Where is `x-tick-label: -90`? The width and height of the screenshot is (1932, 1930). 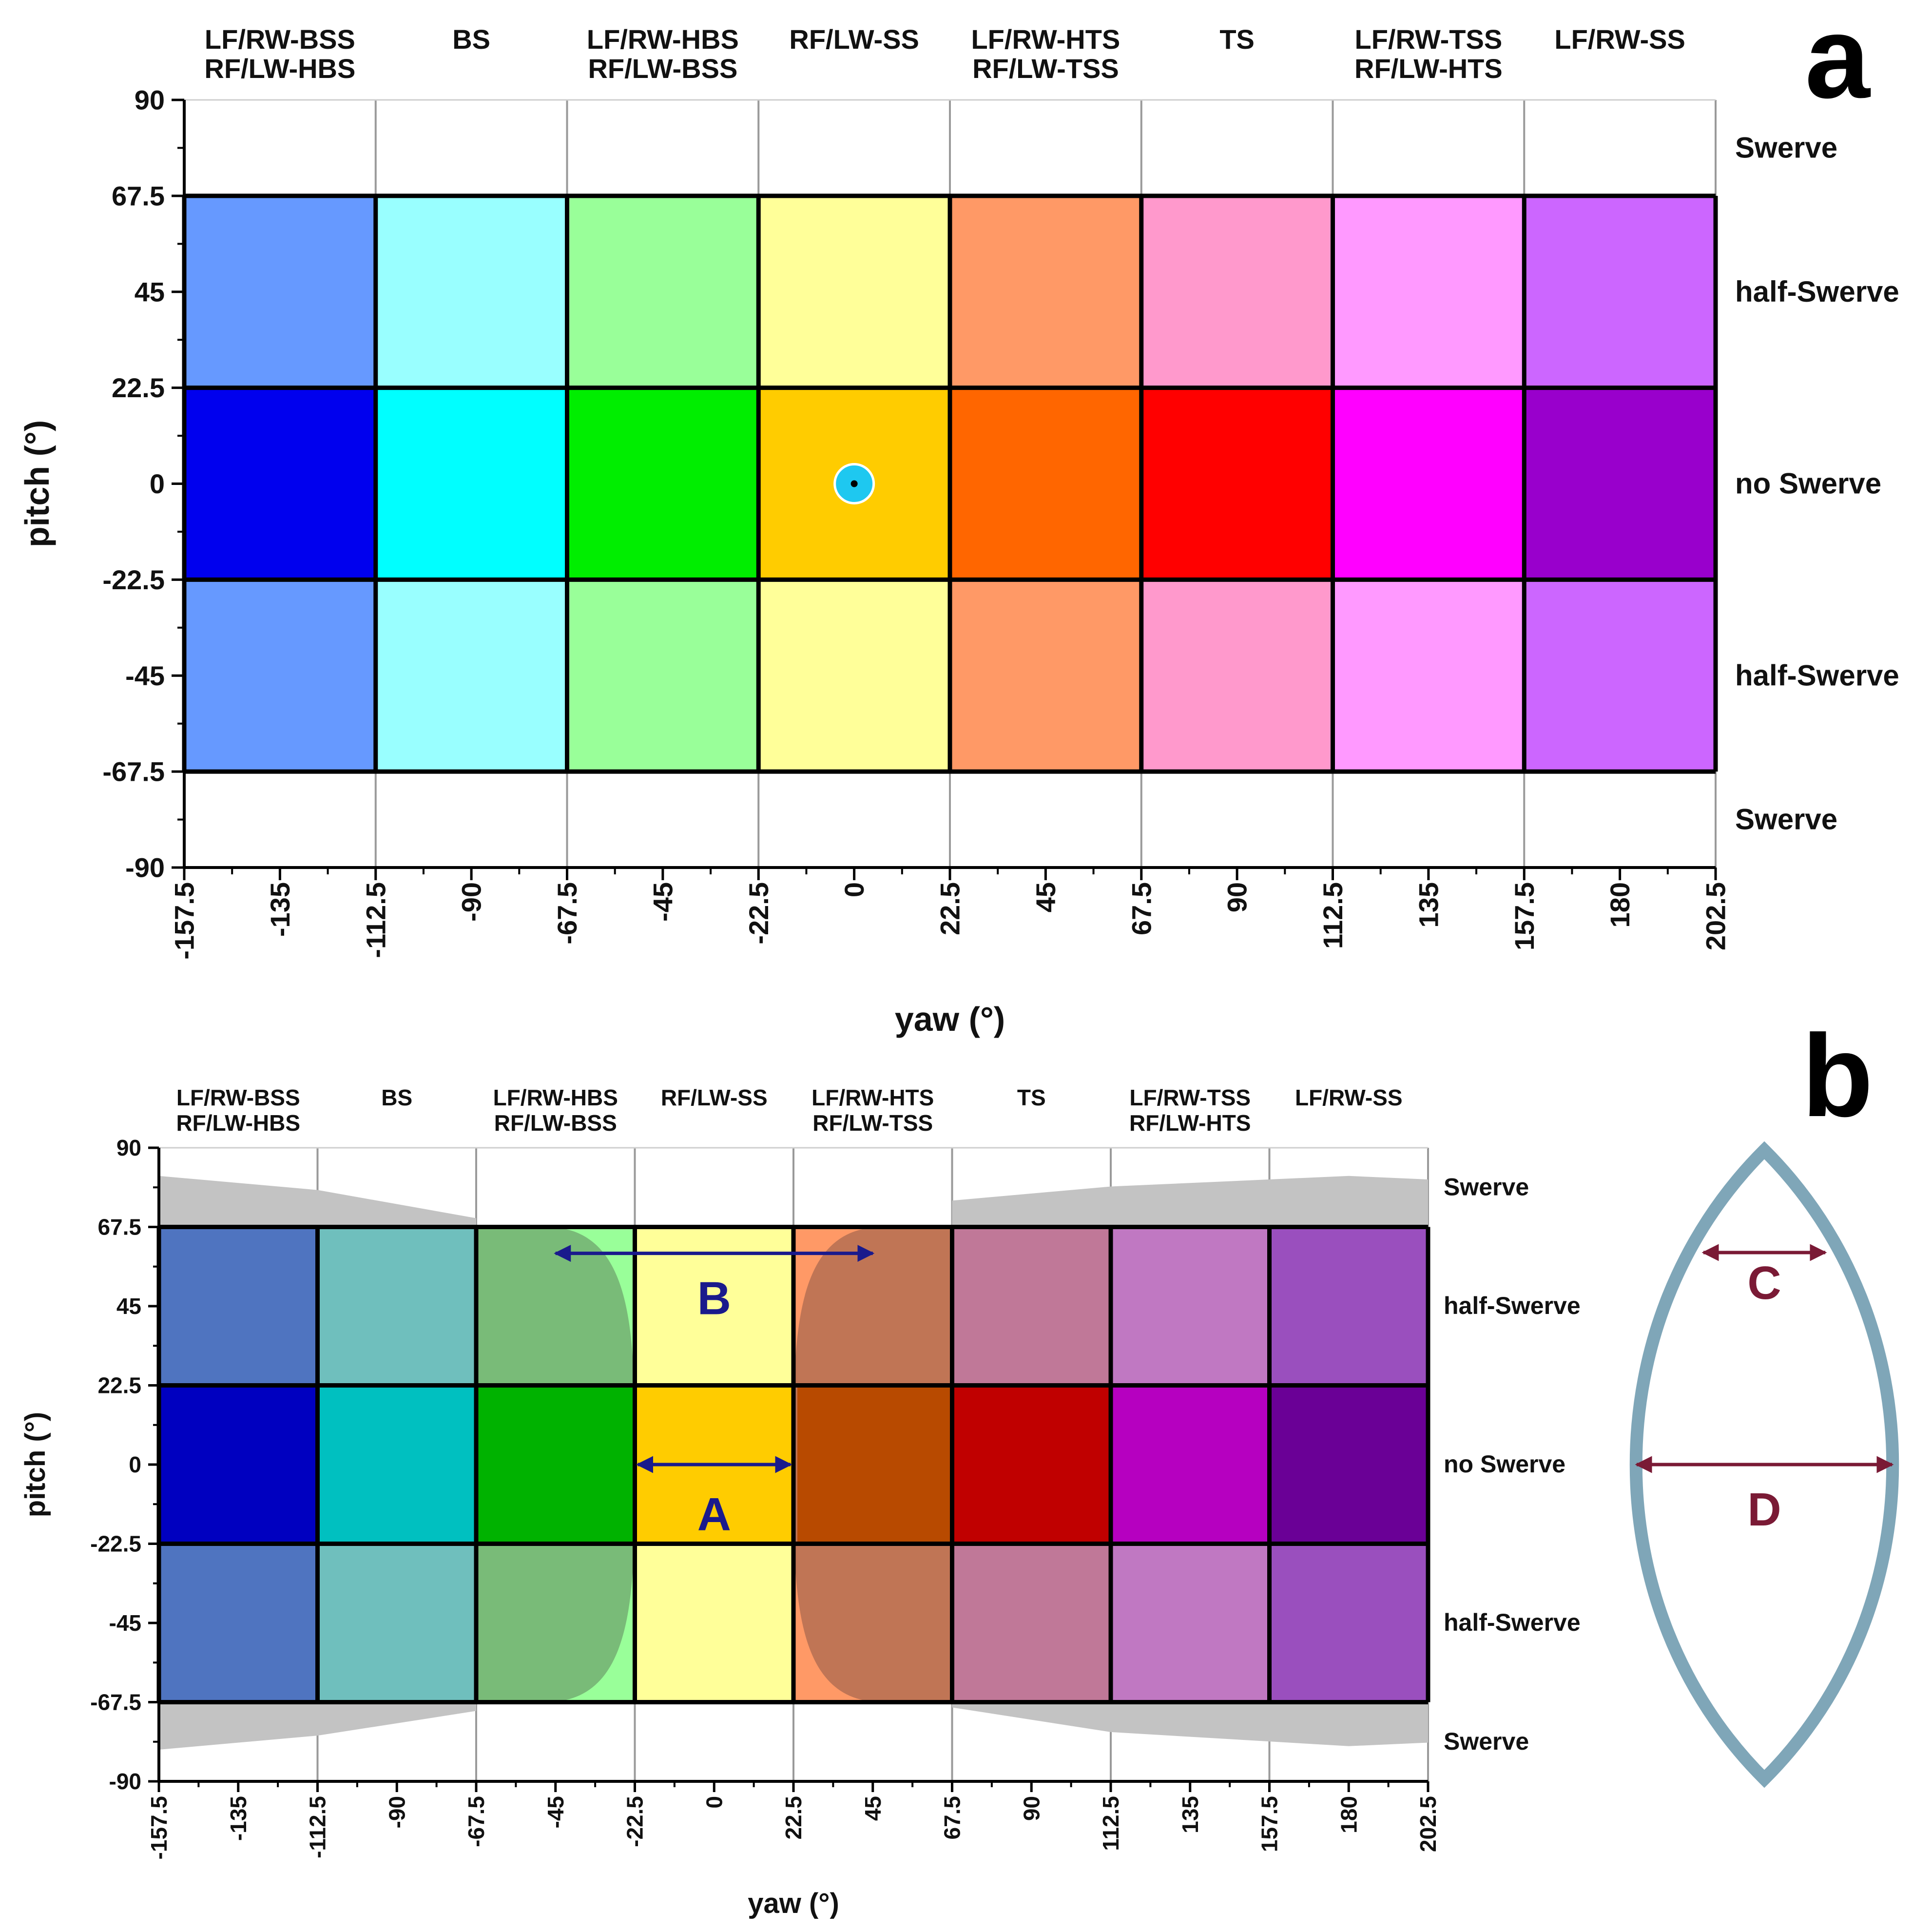 x-tick-label: -90 is located at coordinates (471, 902).